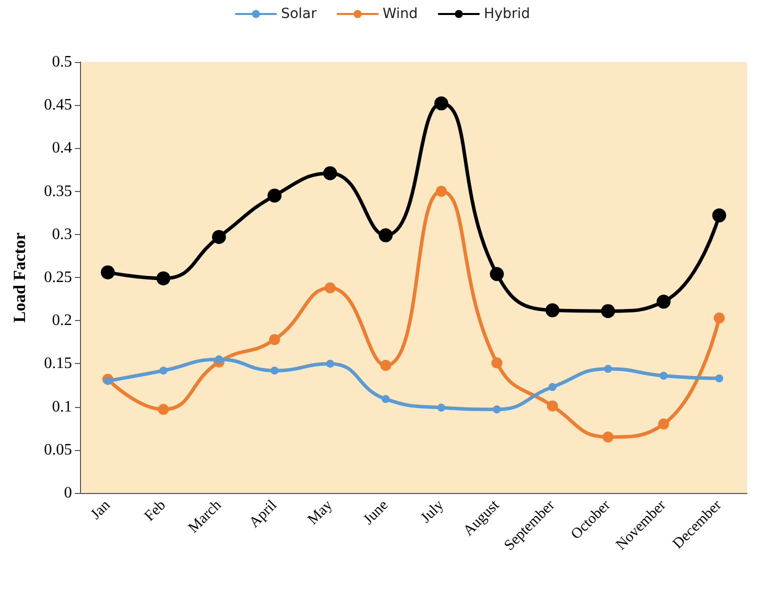  Describe the element at coordinates (101, 509) in the screenshot. I see `x-tick-label: Jan` at that location.